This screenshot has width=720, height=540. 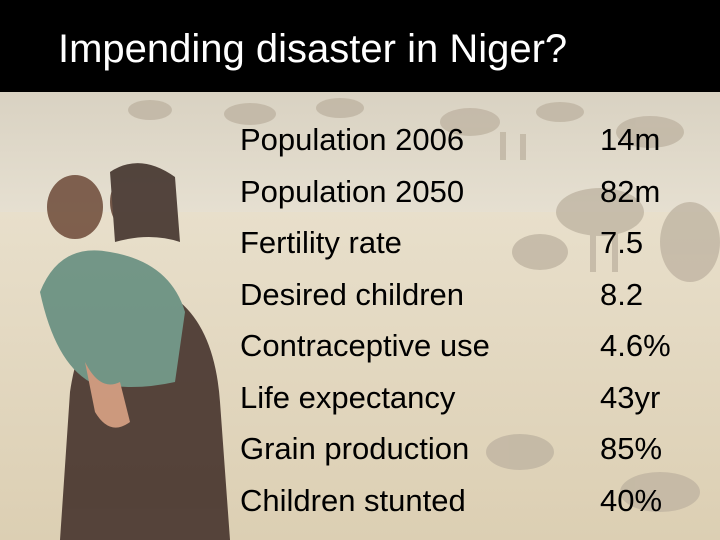 What do you see at coordinates (631, 500) in the screenshot?
I see `stat-value: 40%` at bounding box center [631, 500].